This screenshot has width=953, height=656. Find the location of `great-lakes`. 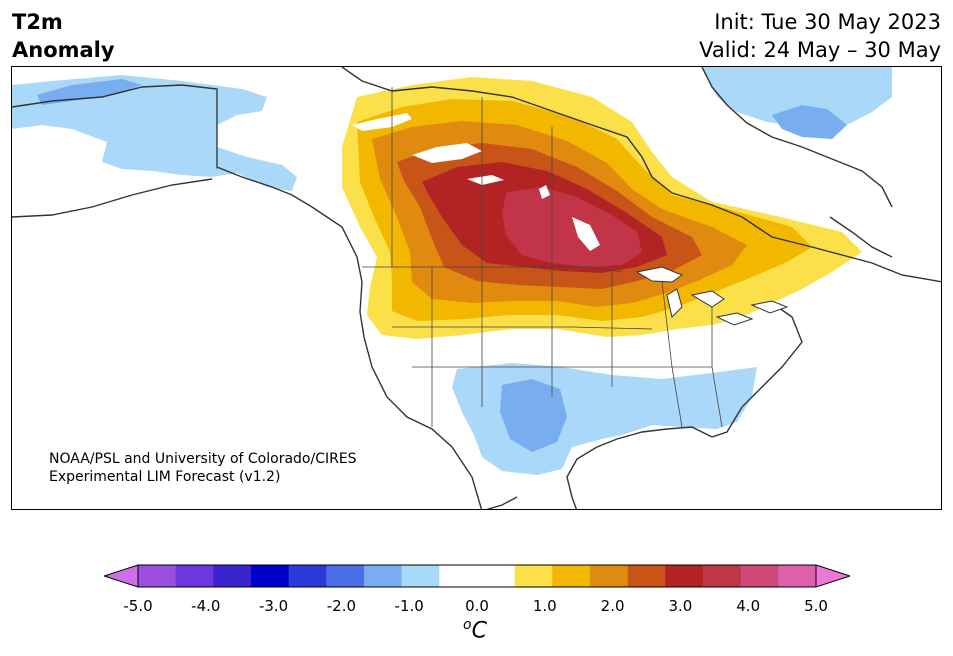

great-lakes is located at coordinates (712, 296).